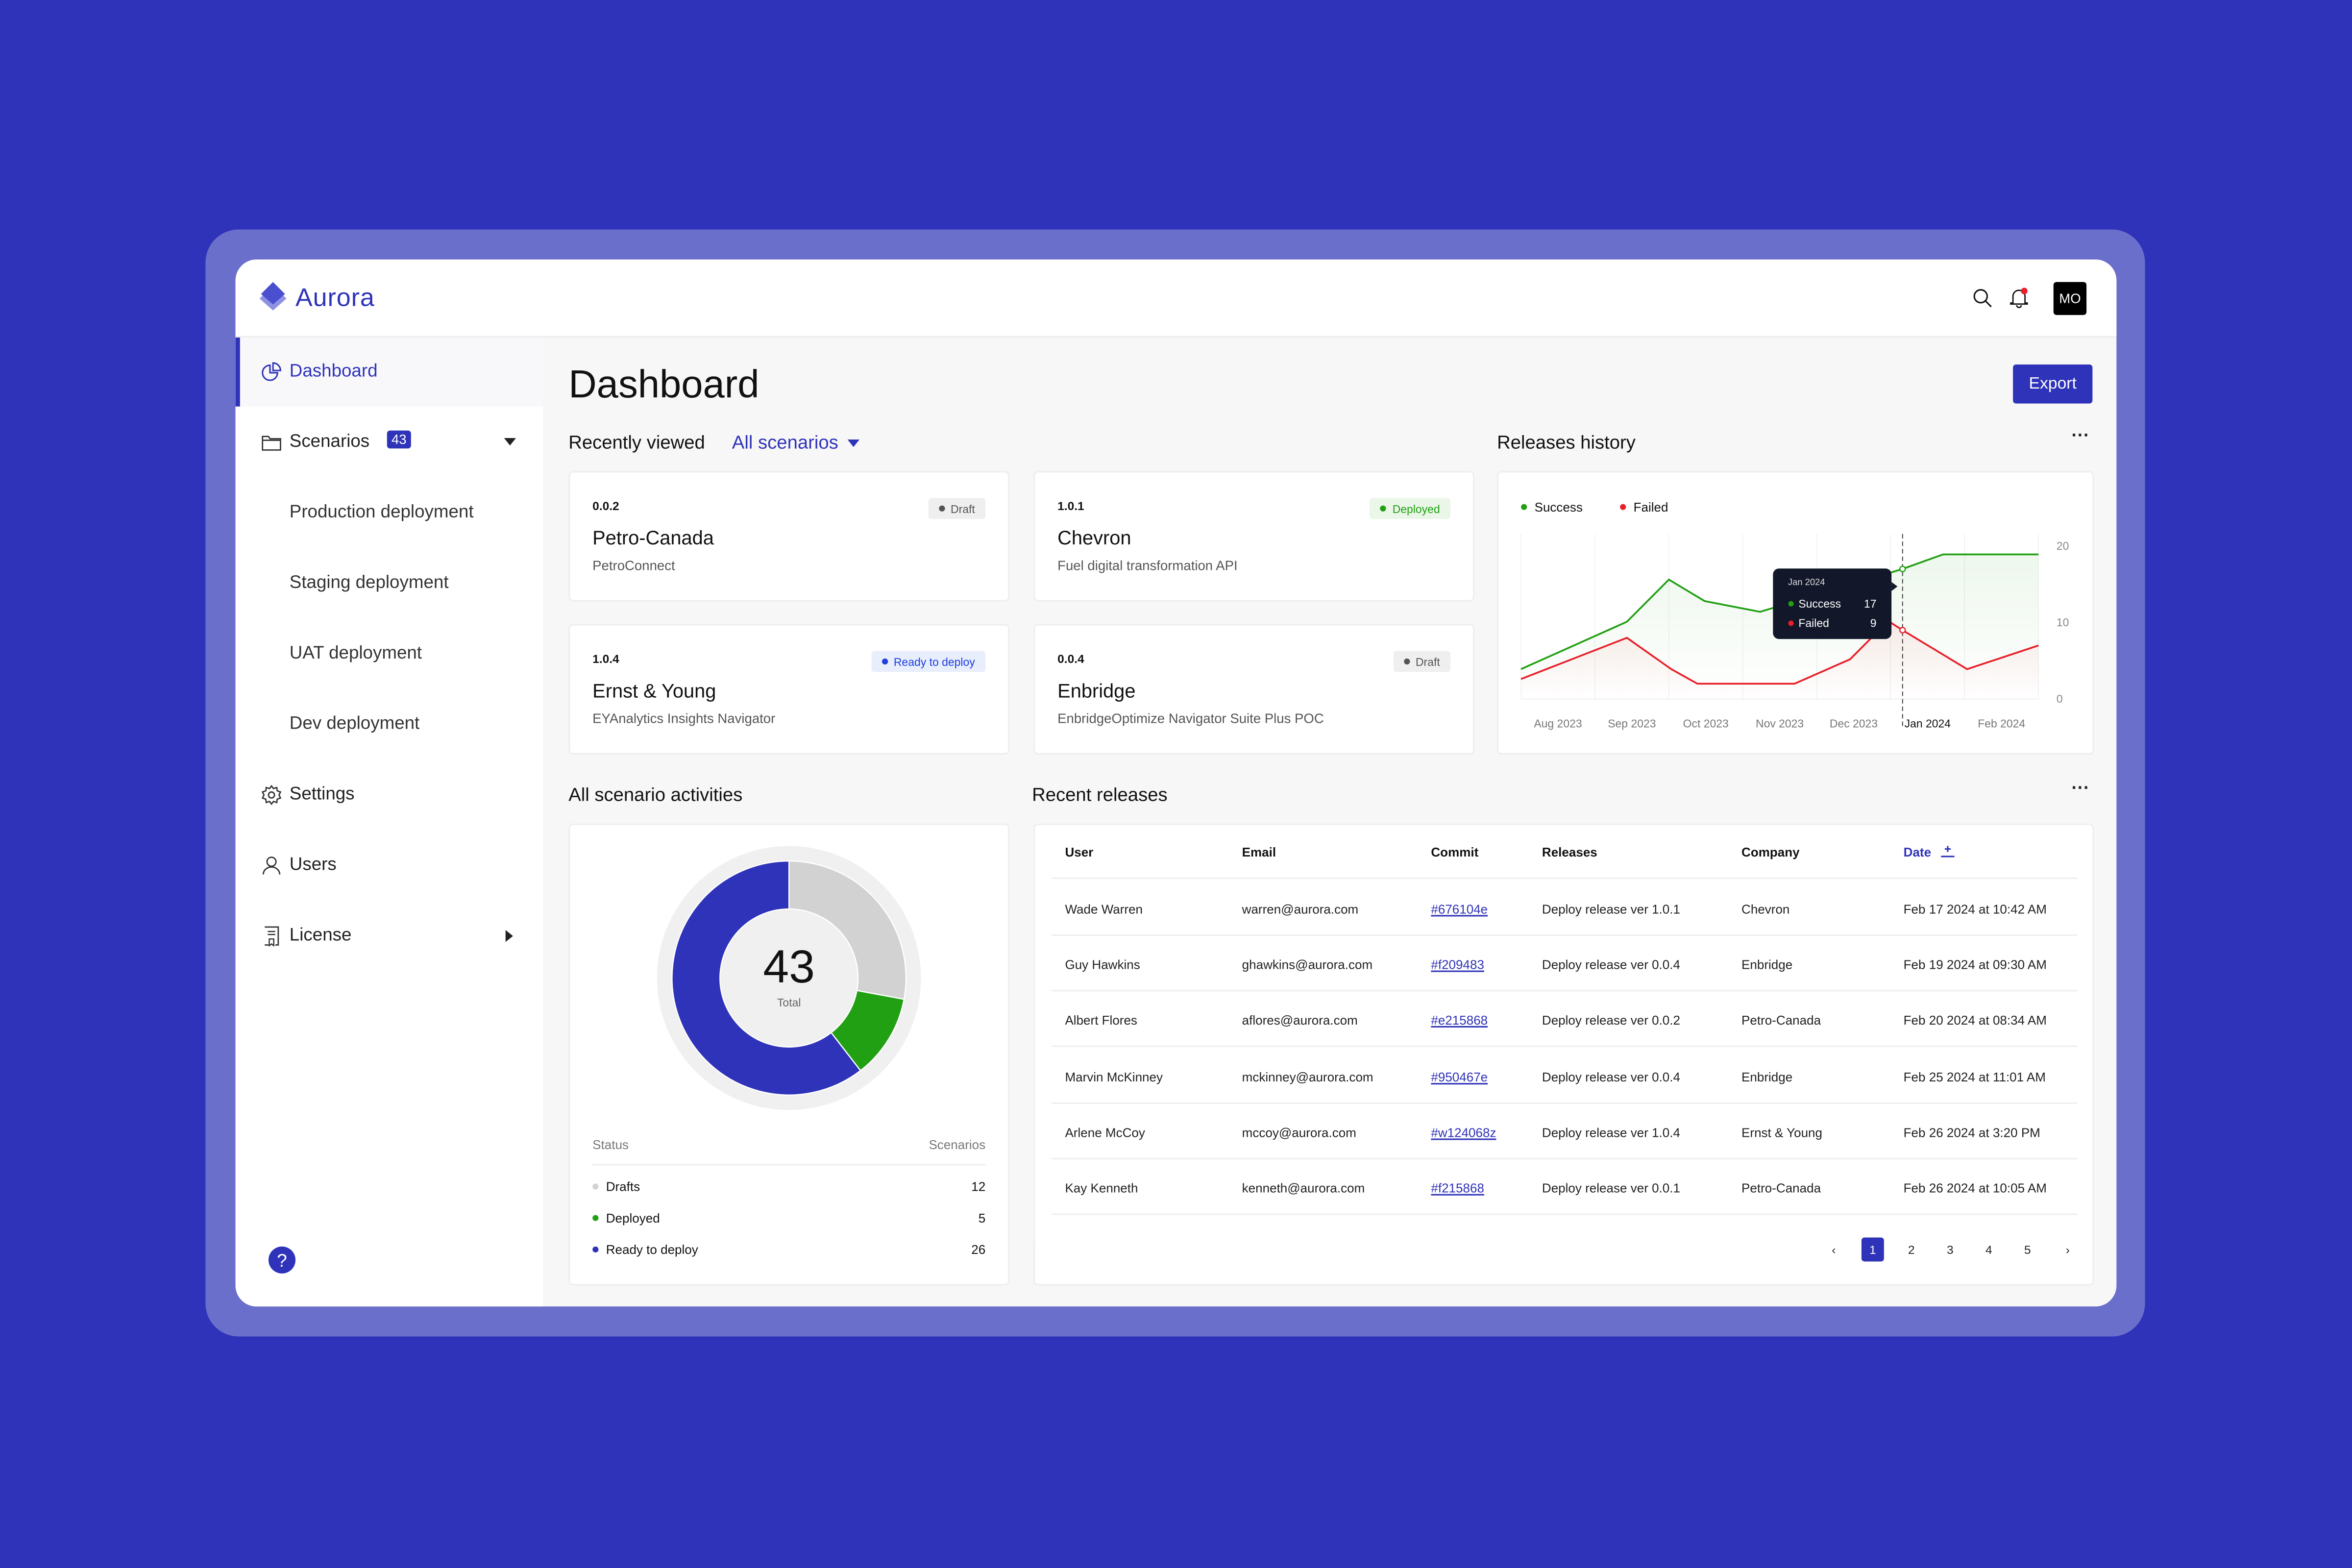 The width and height of the screenshot is (2352, 1568). Describe the element at coordinates (1079, 851) in the screenshot. I see `column-header-user: User` at that location.